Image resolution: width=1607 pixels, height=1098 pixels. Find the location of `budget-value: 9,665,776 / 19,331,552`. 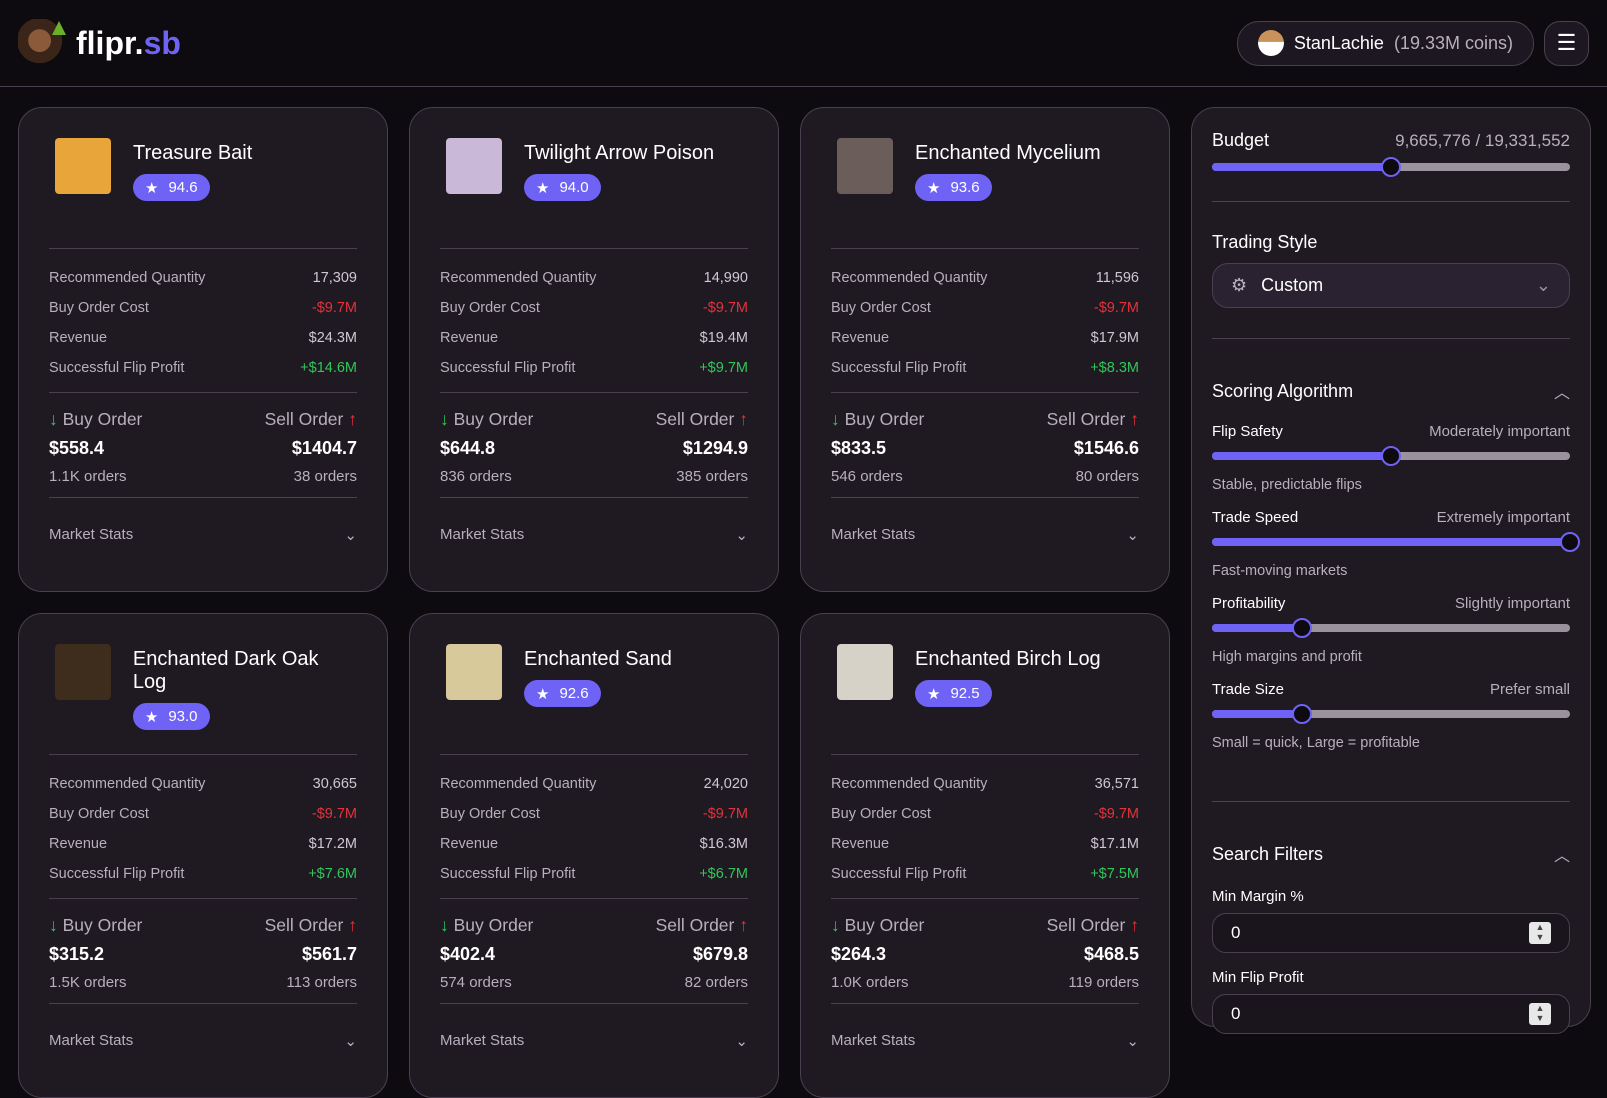

budget-value: 9,665,776 / 19,331,552 is located at coordinates (1482, 140).